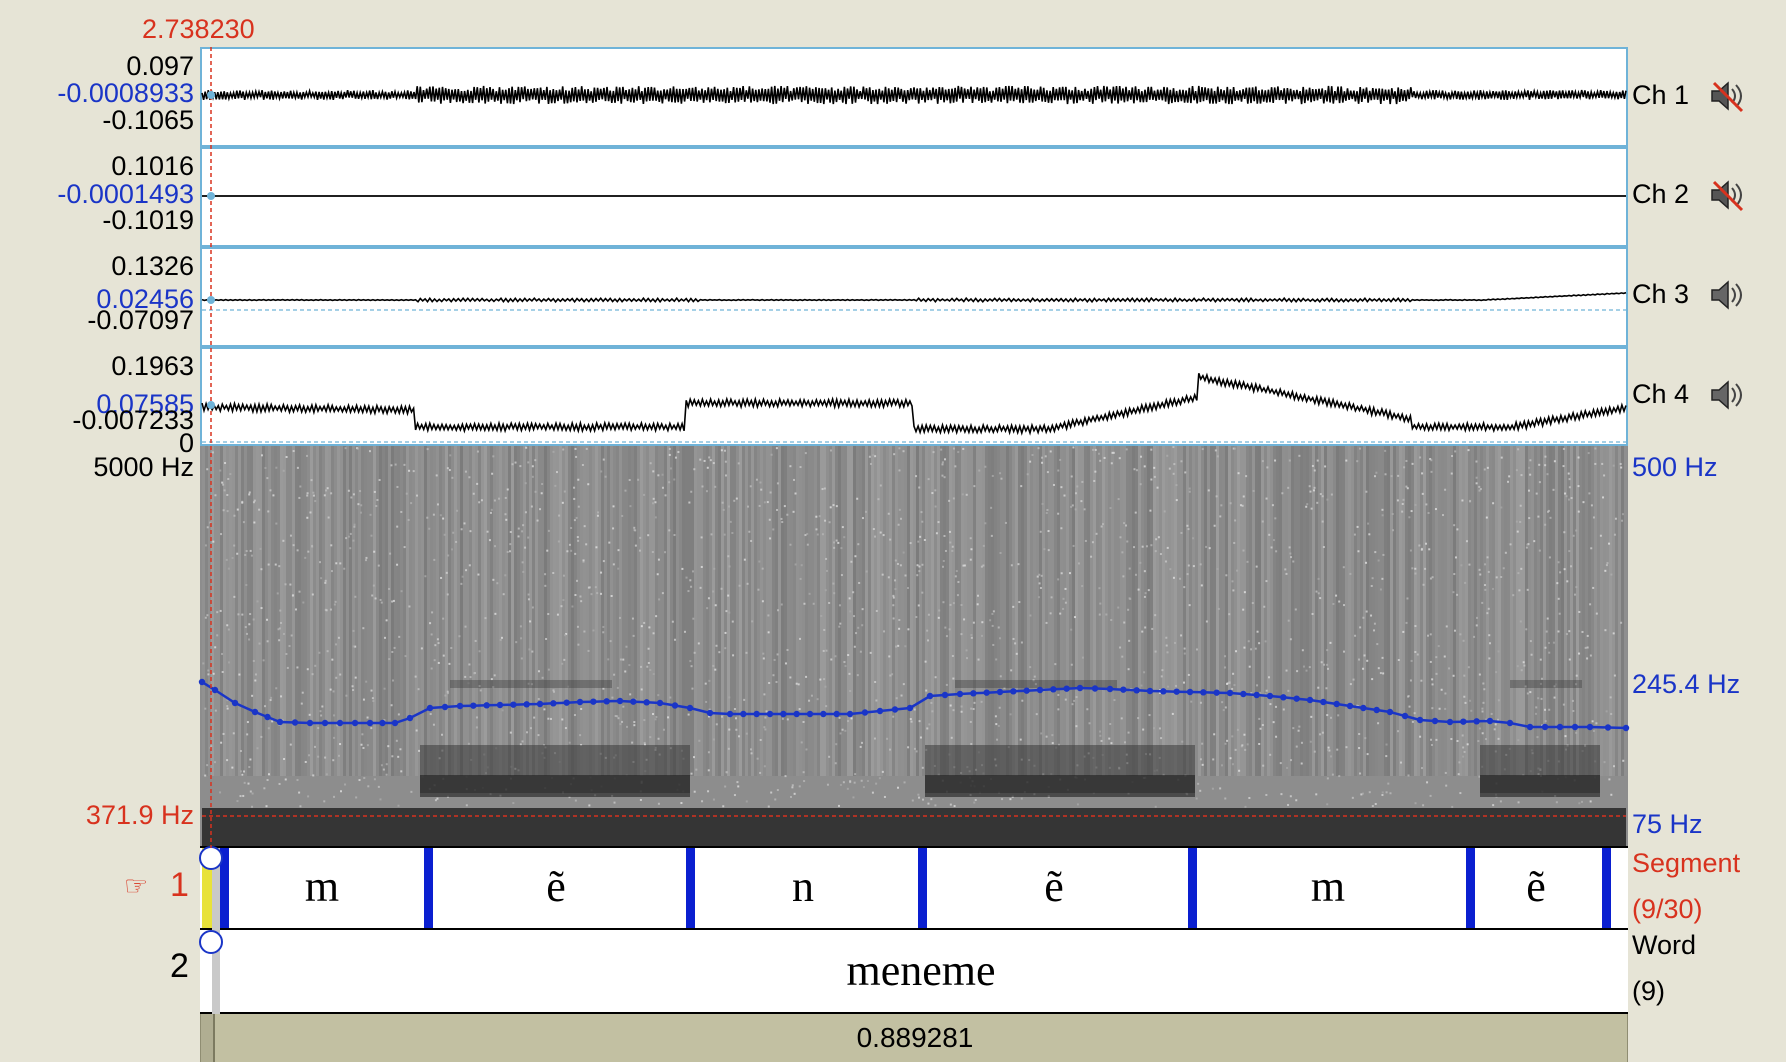  Describe the element at coordinates (211, 196) in the screenshot. I see `cursor-value-marker` at that location.